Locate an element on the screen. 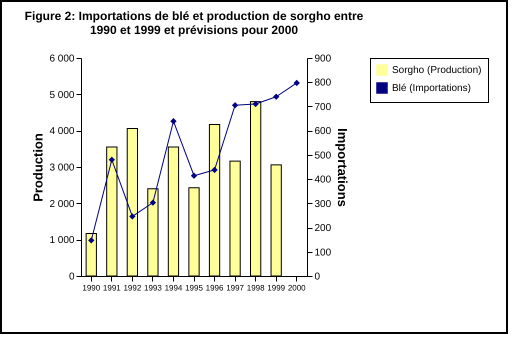 Image resolution: width=512 pixels, height=338 pixels. y2-tick-label: 100 is located at coordinates (323, 252).